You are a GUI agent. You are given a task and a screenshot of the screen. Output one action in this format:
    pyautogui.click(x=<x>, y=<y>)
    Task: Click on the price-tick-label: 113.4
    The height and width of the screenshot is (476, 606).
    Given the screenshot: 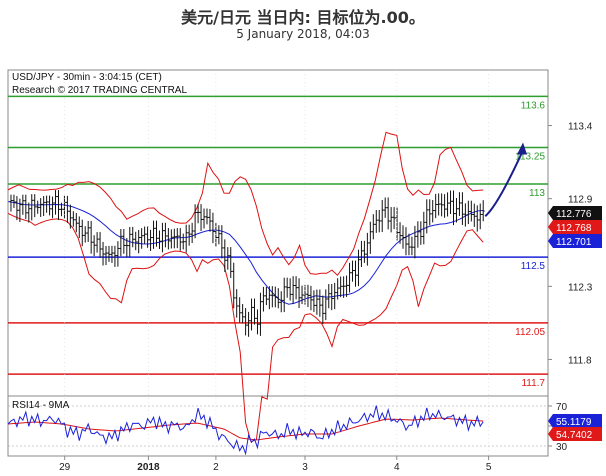 What is the action you would take?
    pyautogui.click(x=580, y=127)
    